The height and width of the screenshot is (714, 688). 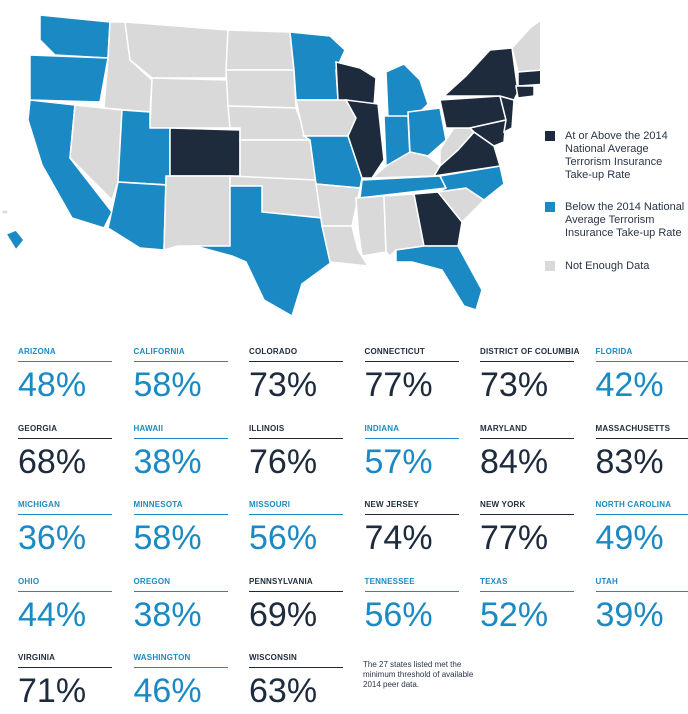 I want to click on state-cell: TEXAS 52%, so click(x=527, y=605).